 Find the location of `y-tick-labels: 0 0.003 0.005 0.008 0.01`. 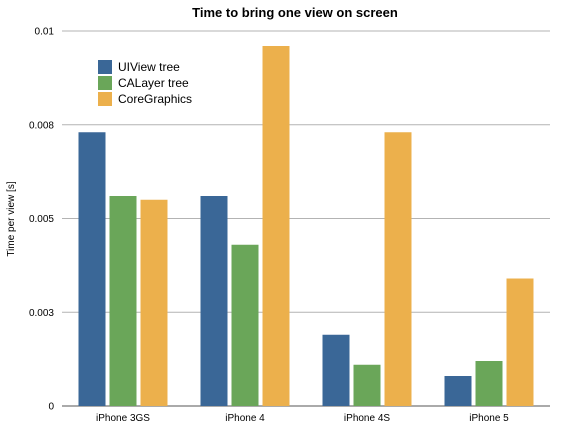

y-tick-labels: 0 0.003 0.005 0.008 0.01 is located at coordinates (41, 220).